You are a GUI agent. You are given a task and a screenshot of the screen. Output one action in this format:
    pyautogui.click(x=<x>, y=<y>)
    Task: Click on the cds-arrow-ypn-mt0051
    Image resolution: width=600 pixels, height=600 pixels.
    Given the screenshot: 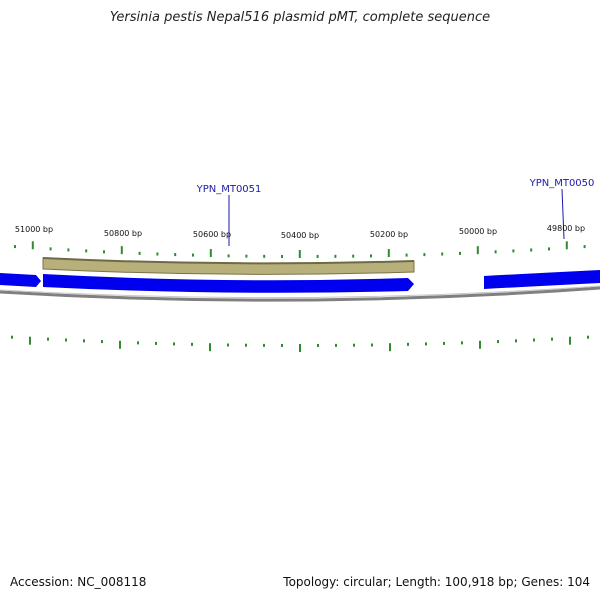 What is the action you would take?
    pyautogui.click(x=228, y=283)
    